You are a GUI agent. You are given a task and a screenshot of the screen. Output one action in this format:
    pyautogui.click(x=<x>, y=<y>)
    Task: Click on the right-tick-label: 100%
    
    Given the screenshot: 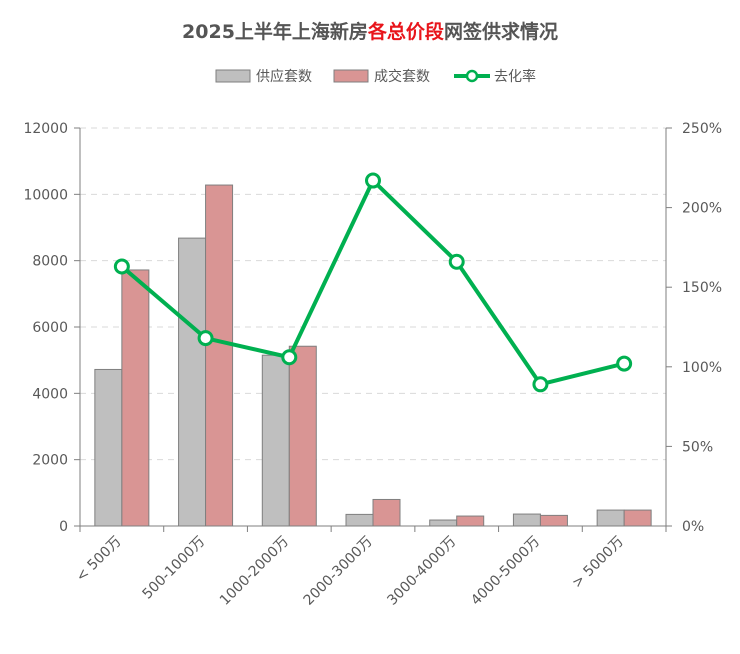 What is the action you would take?
    pyautogui.click(x=702, y=368)
    